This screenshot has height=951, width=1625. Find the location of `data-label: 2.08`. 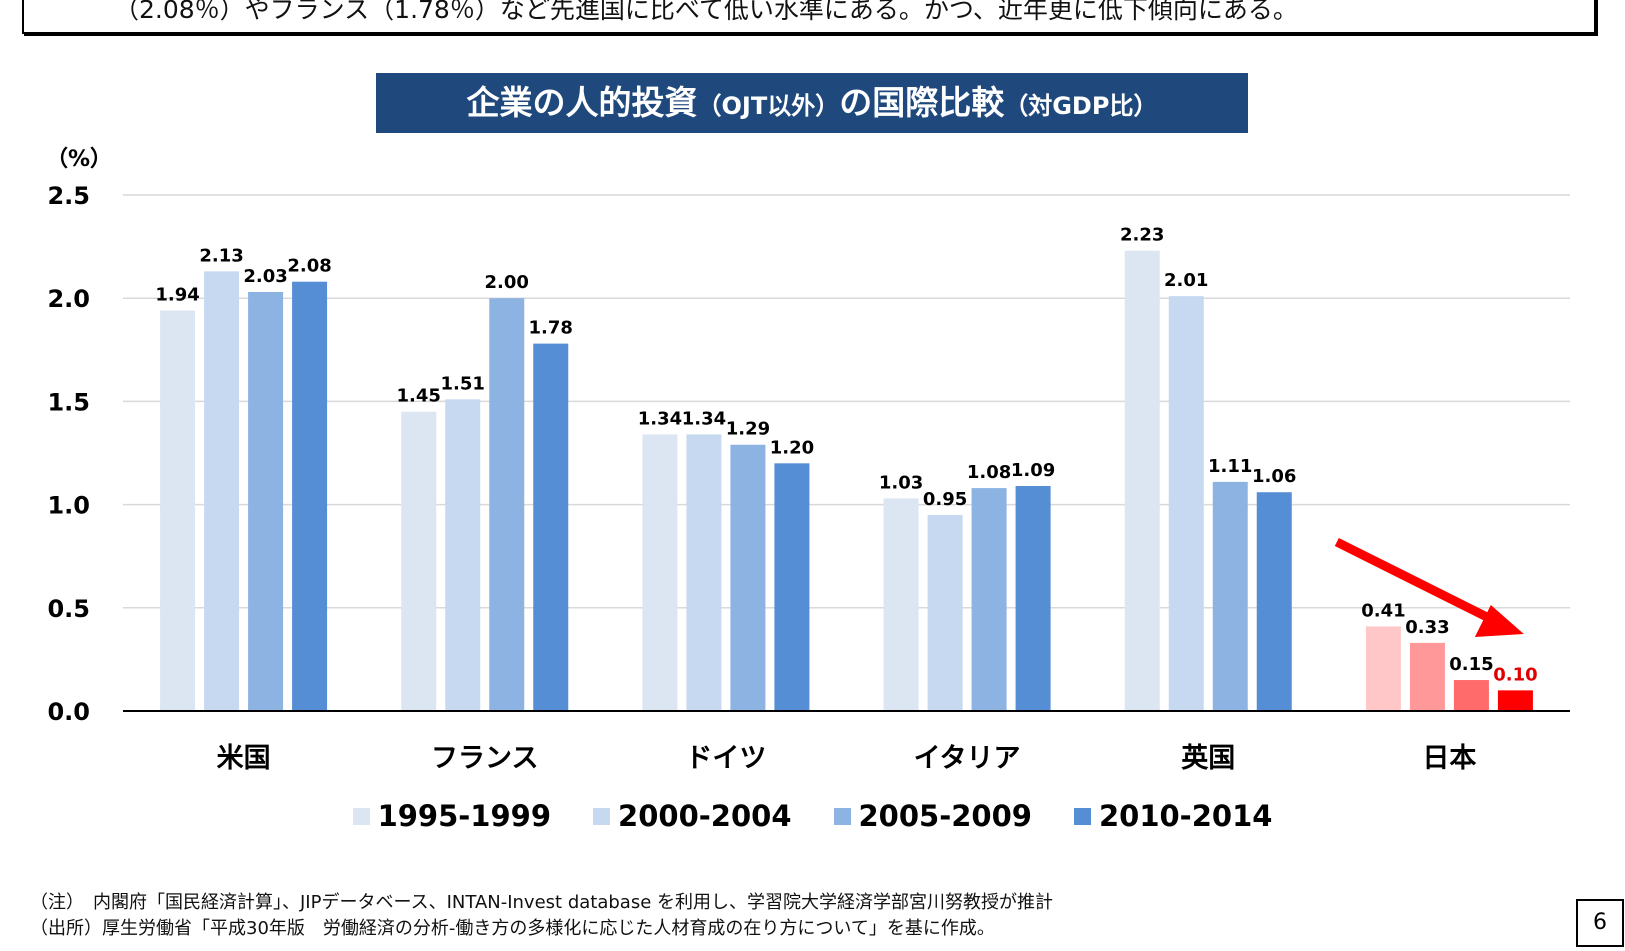

data-label: 2.08 is located at coordinates (309, 266).